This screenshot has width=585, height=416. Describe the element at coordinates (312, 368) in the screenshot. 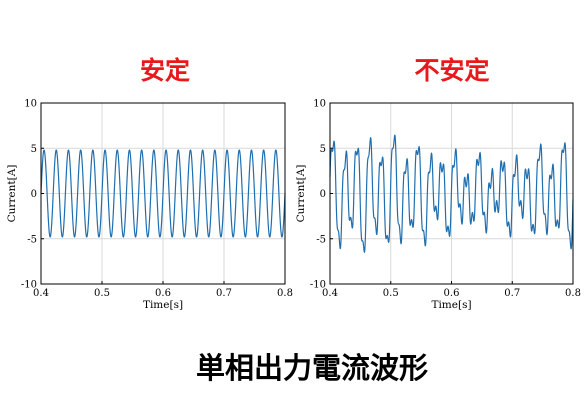

I see `figure-caption: 単相出力電流波形` at that location.